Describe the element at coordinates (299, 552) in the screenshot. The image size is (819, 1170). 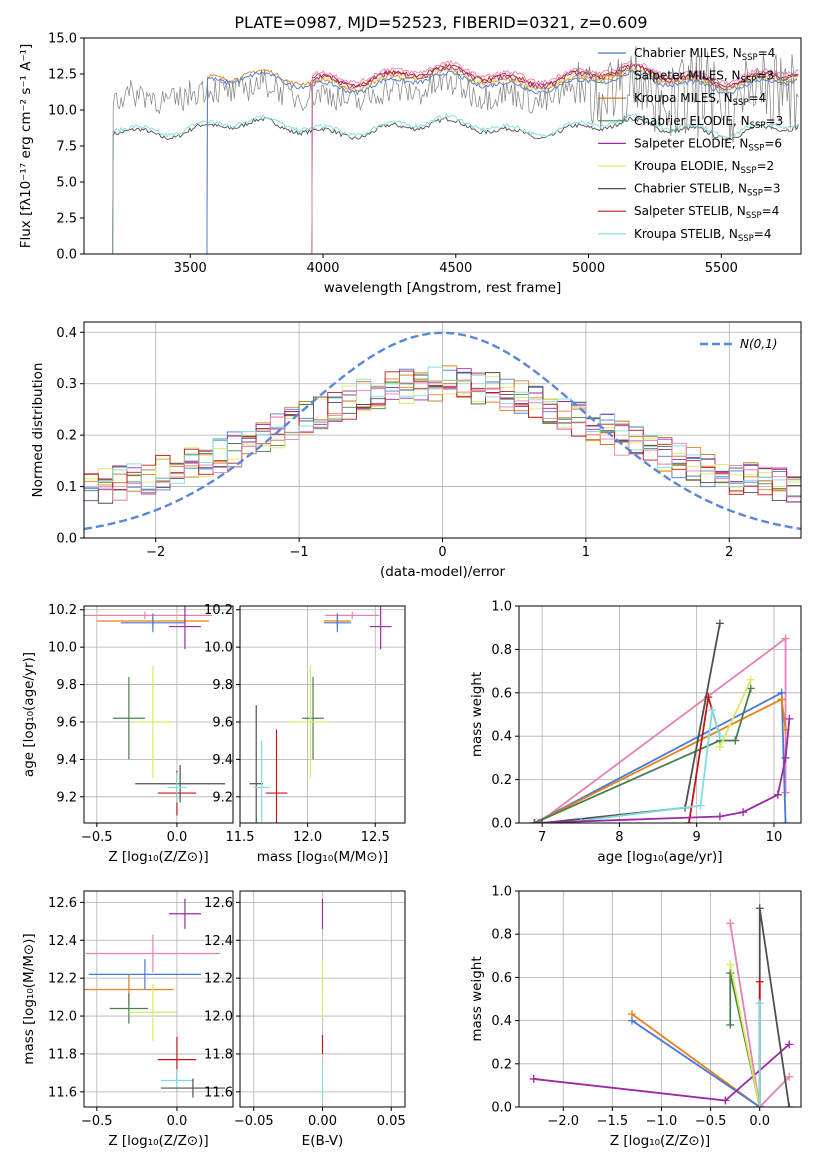
I see `x-tick-label: −1` at that location.